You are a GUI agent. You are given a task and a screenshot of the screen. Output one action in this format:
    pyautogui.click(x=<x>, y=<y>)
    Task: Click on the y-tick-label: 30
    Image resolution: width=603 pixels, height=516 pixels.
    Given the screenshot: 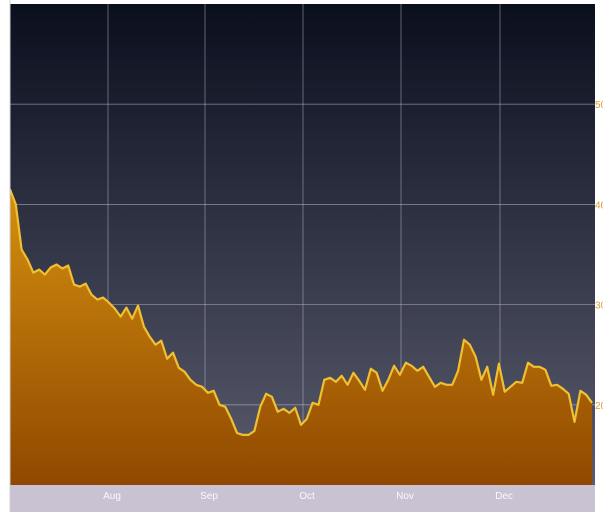 What is the action you would take?
    pyautogui.click(x=599, y=306)
    